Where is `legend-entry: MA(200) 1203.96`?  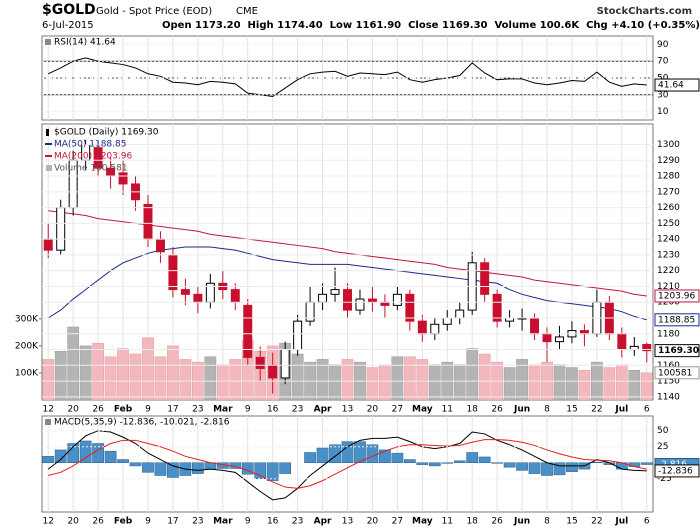
legend-entry: MA(200) 1203.96 is located at coordinates (93, 157).